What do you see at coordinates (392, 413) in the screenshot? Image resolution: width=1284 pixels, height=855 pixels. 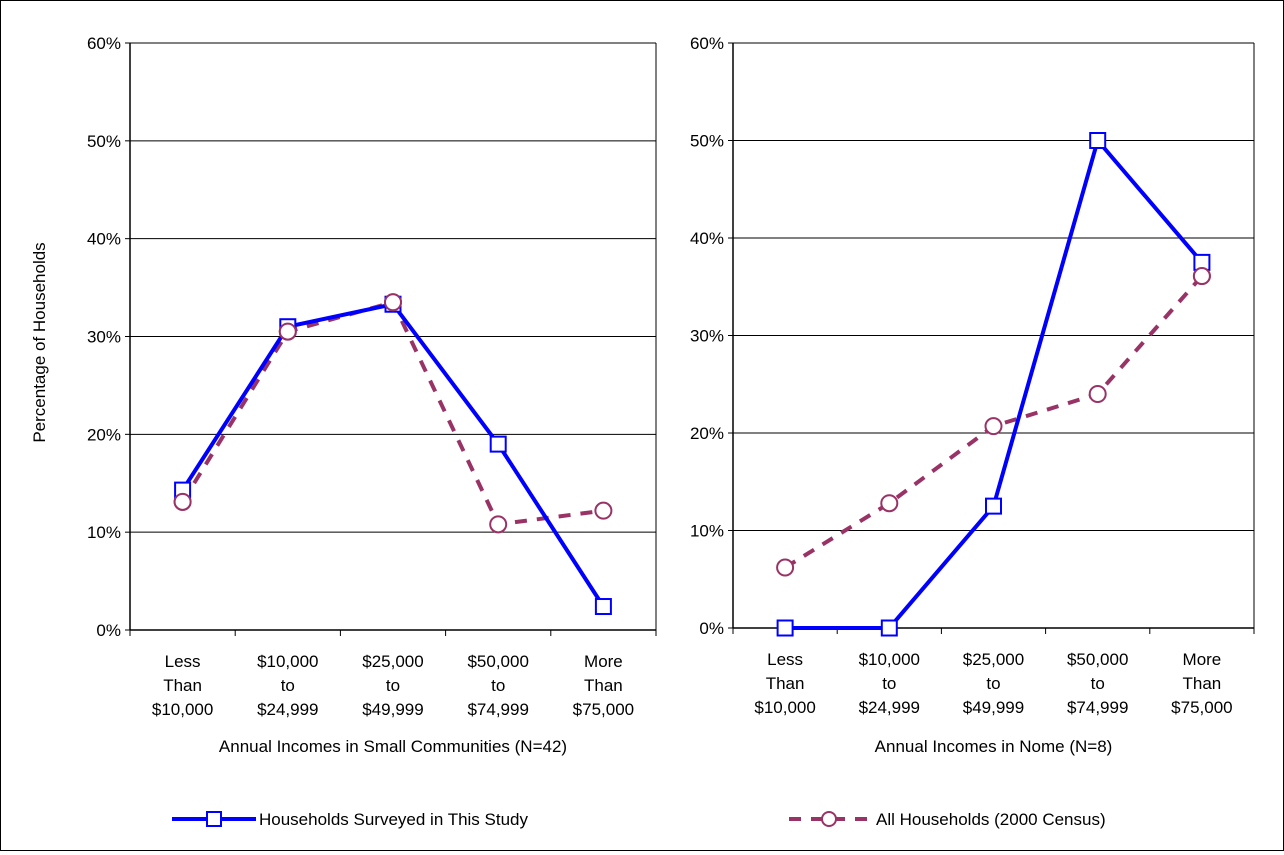 I see `series-line-census` at bounding box center [392, 413].